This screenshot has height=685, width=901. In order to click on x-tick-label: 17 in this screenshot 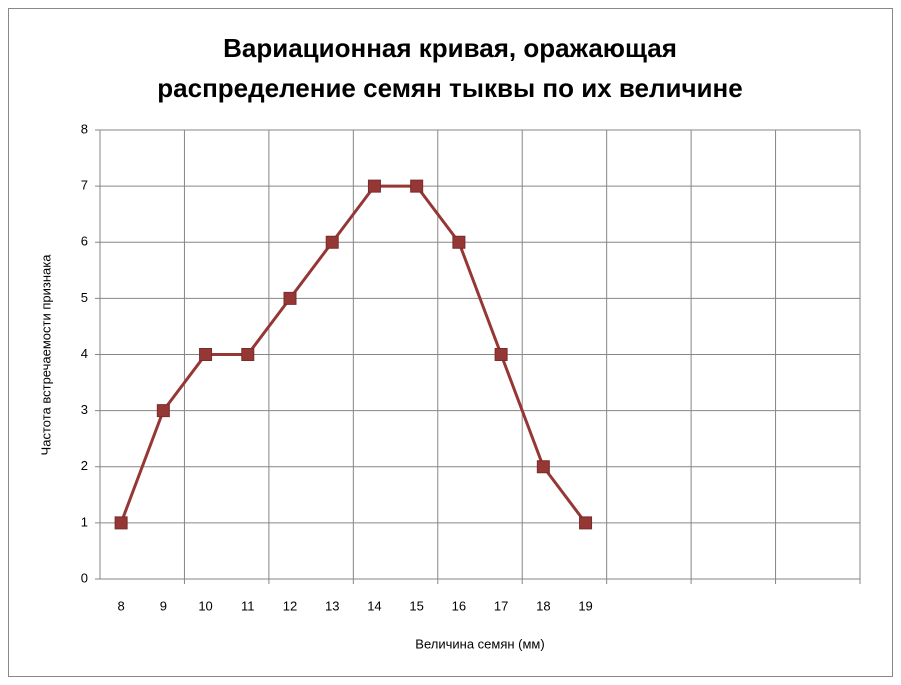, I will do `click(501, 605)`.